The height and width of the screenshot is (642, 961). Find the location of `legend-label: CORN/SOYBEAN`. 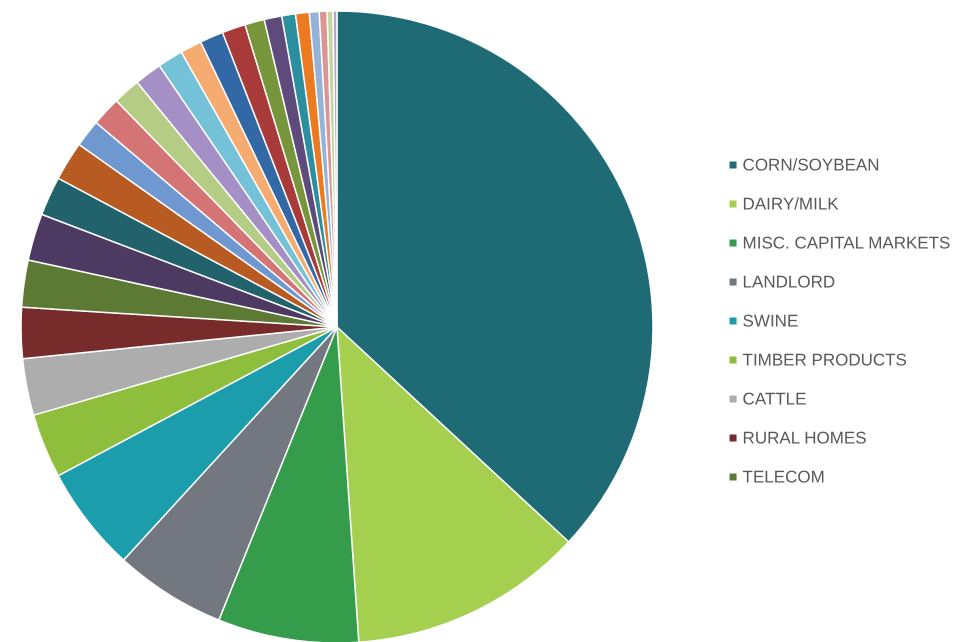

legend-label: CORN/SOYBEAN is located at coordinates (811, 165).